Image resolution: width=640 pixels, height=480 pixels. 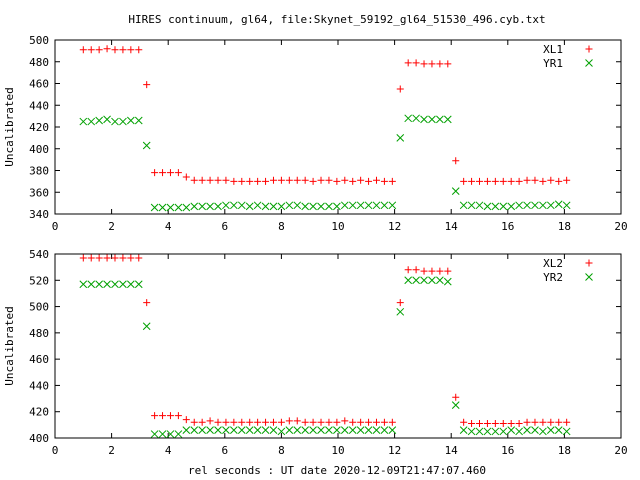 I want to click on x-tick-label: 10, so click(x=337, y=226).